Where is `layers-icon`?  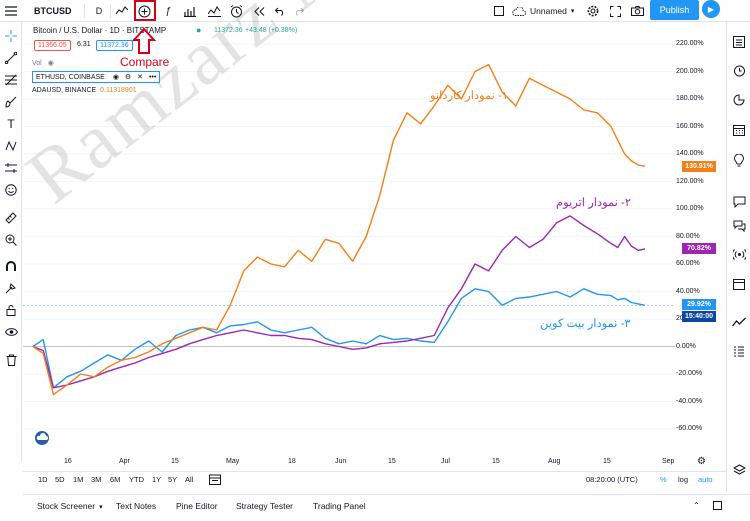 layers-icon is located at coordinates (739, 470).